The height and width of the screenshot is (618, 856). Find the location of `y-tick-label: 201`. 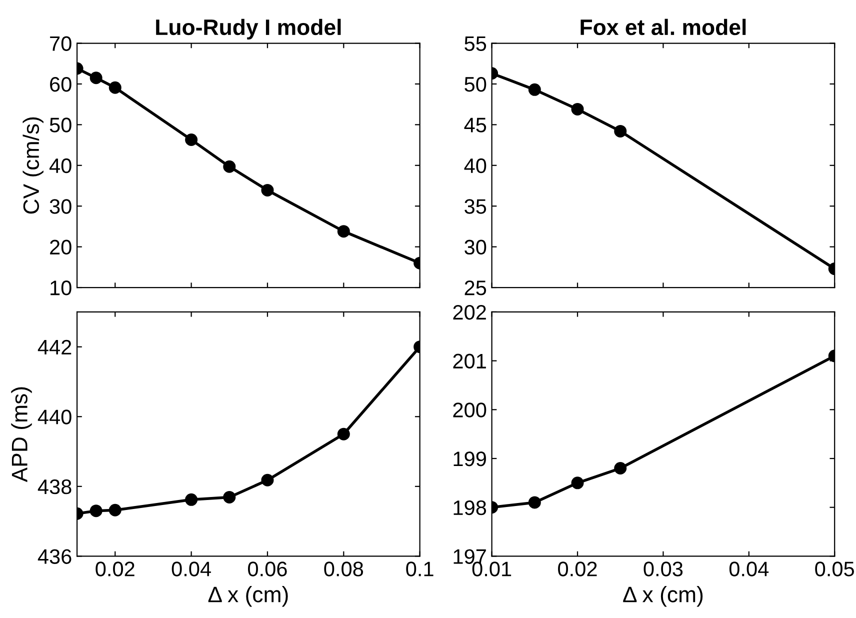

y-tick-label: 201 is located at coordinates (469, 361).